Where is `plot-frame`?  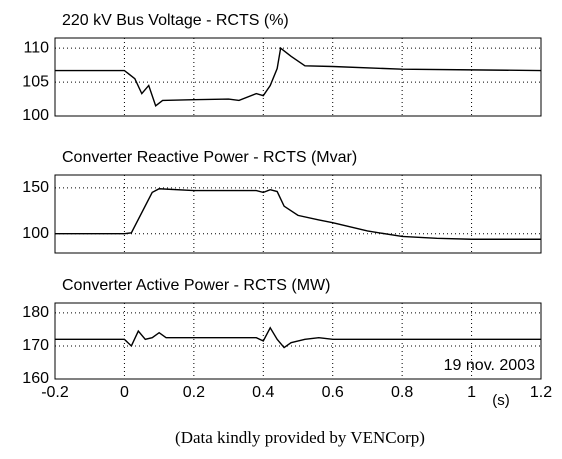
plot-frame is located at coordinates (298, 341).